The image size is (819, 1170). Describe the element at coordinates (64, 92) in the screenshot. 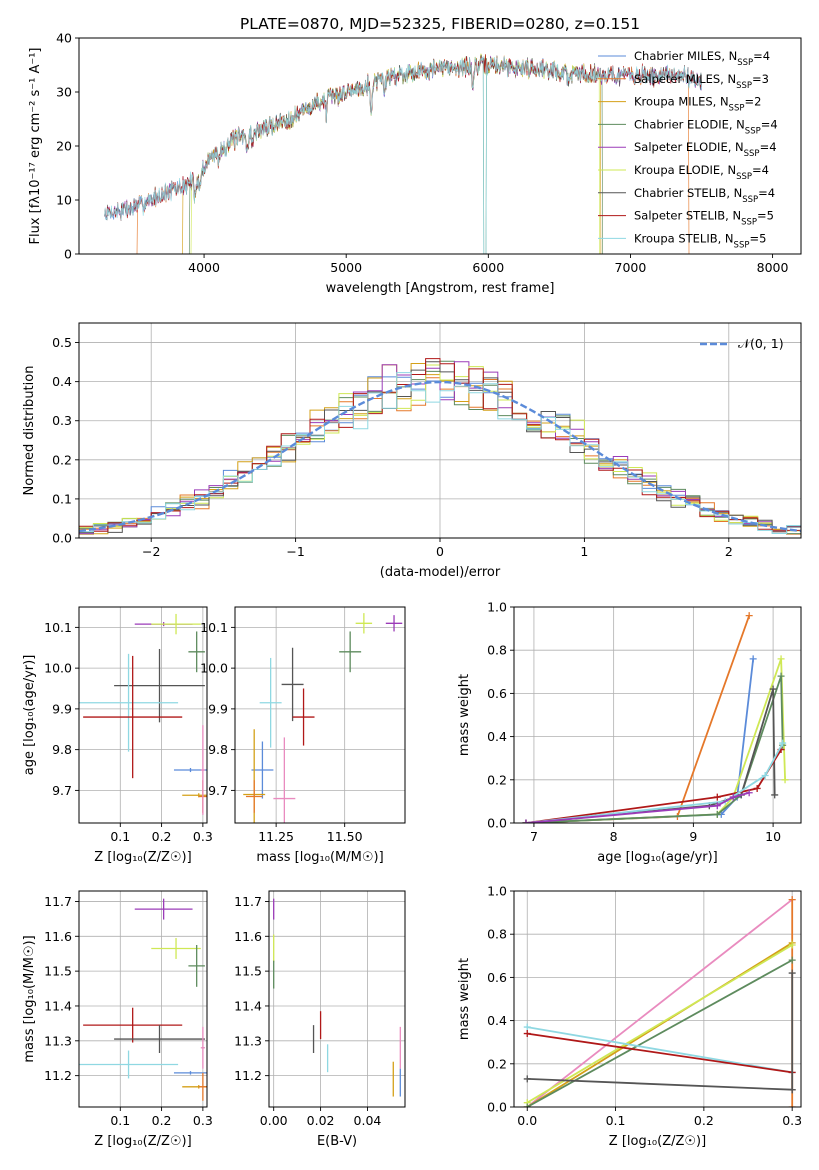

I see `spectrum-ytick-label-3: 30` at that location.